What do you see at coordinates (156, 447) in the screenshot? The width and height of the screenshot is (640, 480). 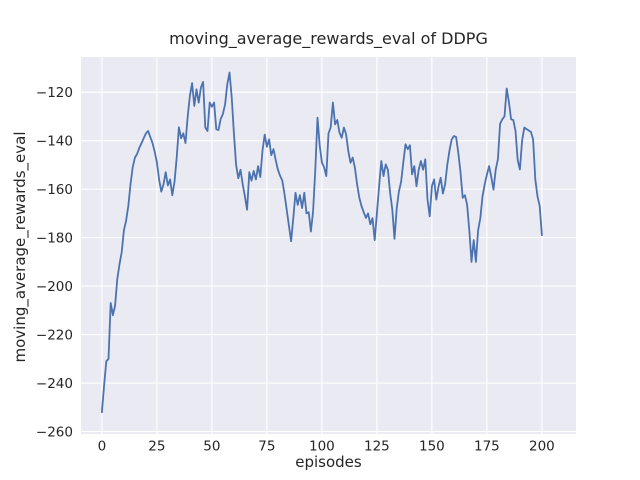 I see `x-tick-label: 25` at bounding box center [156, 447].